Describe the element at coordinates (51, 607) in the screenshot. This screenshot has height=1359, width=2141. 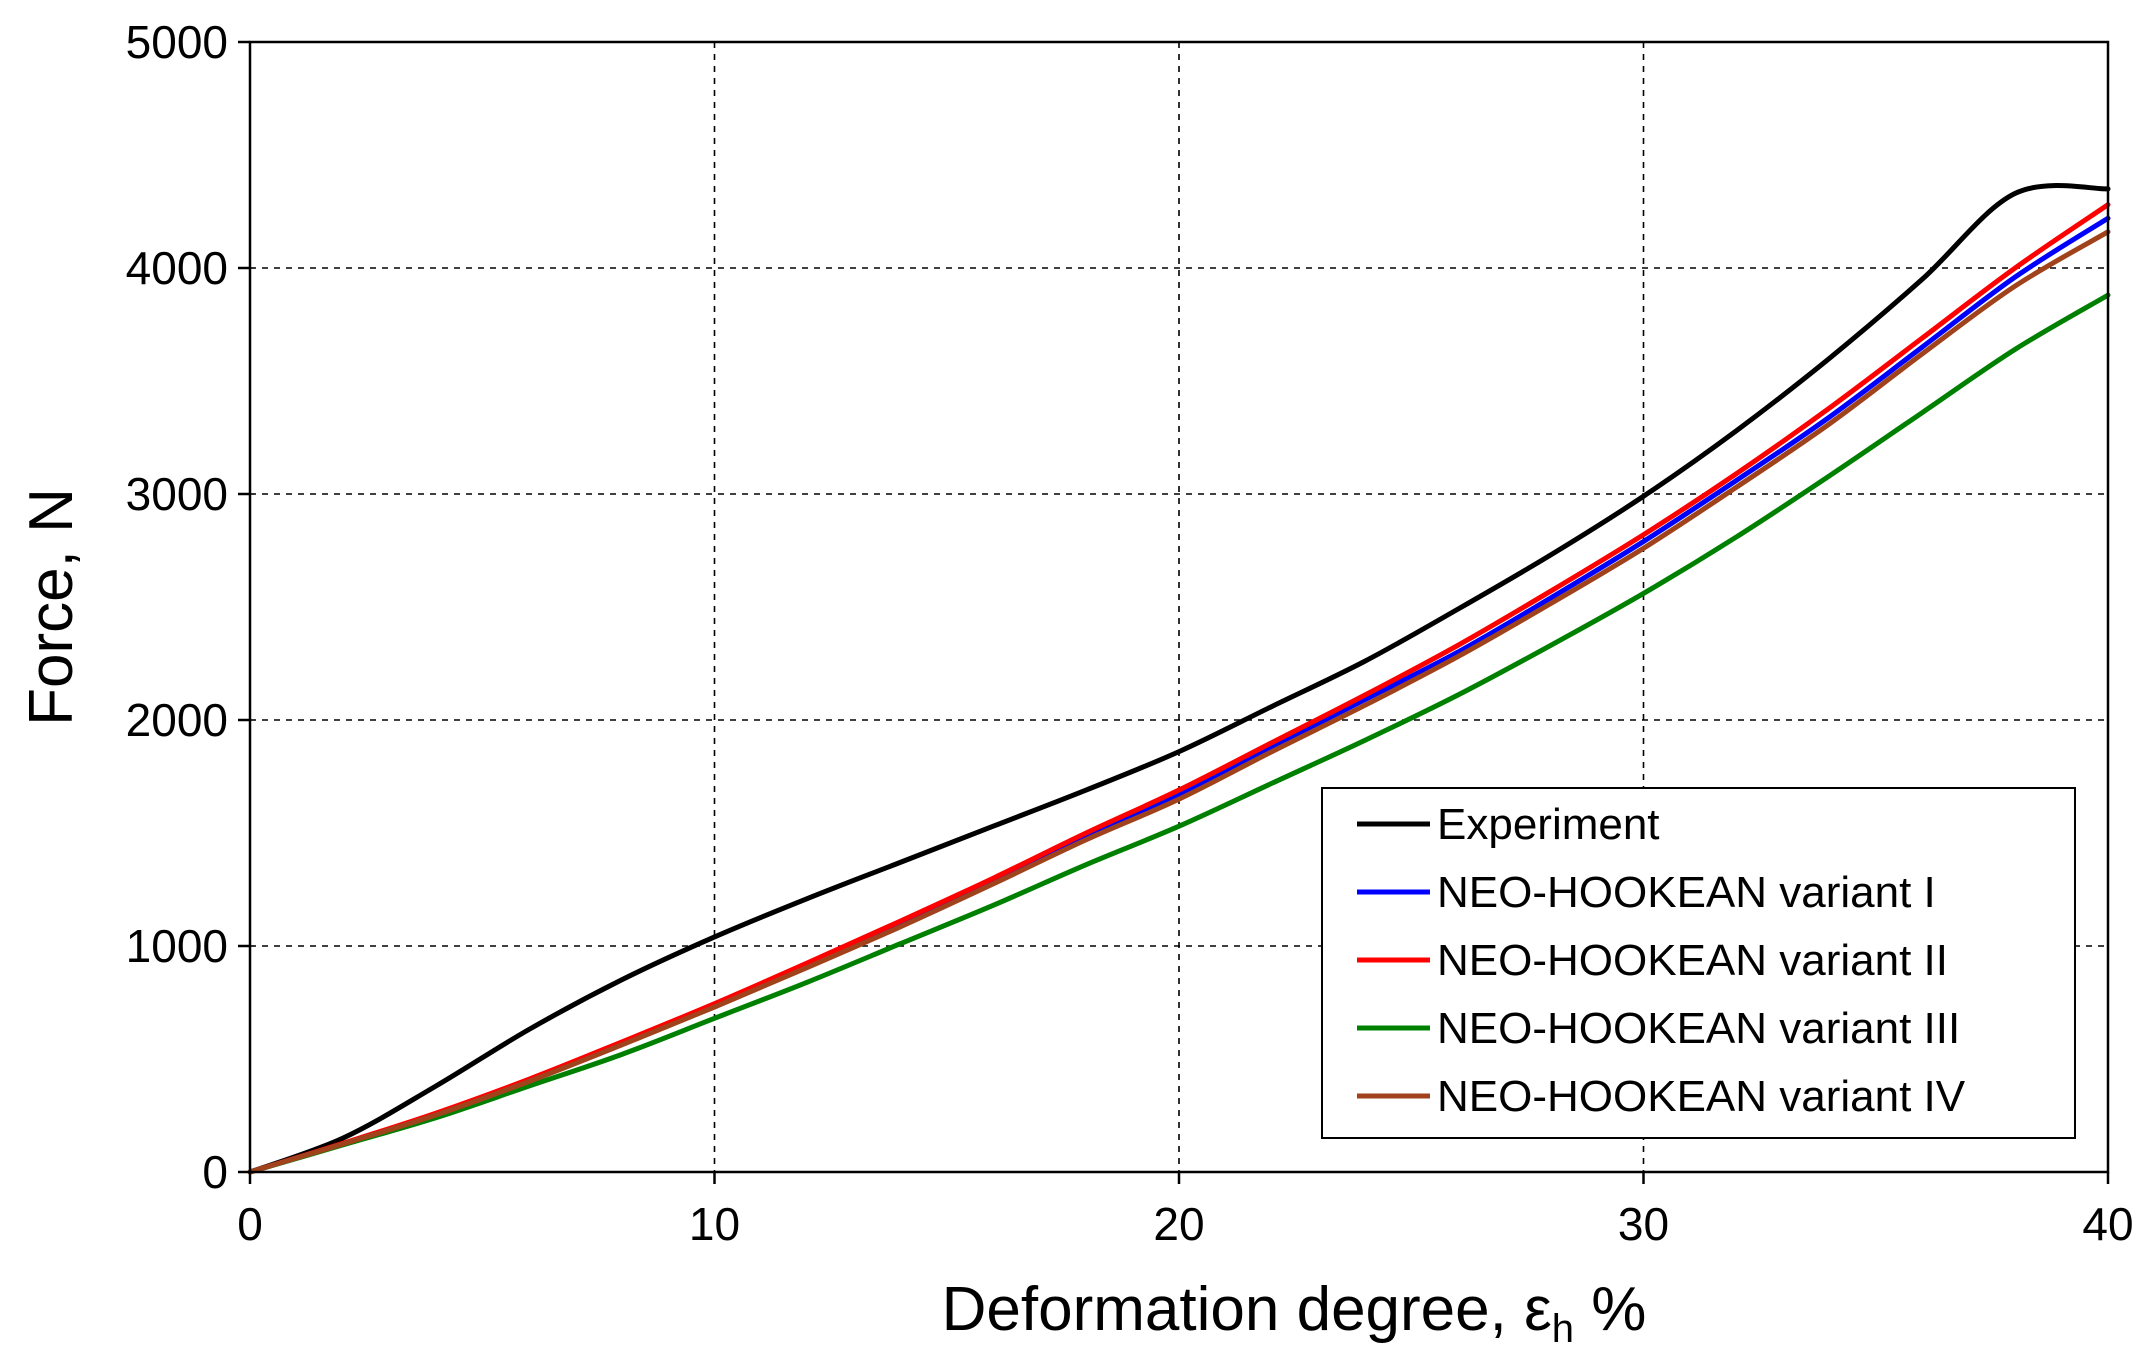
I see `y-axis-title: Force, N` at that location.